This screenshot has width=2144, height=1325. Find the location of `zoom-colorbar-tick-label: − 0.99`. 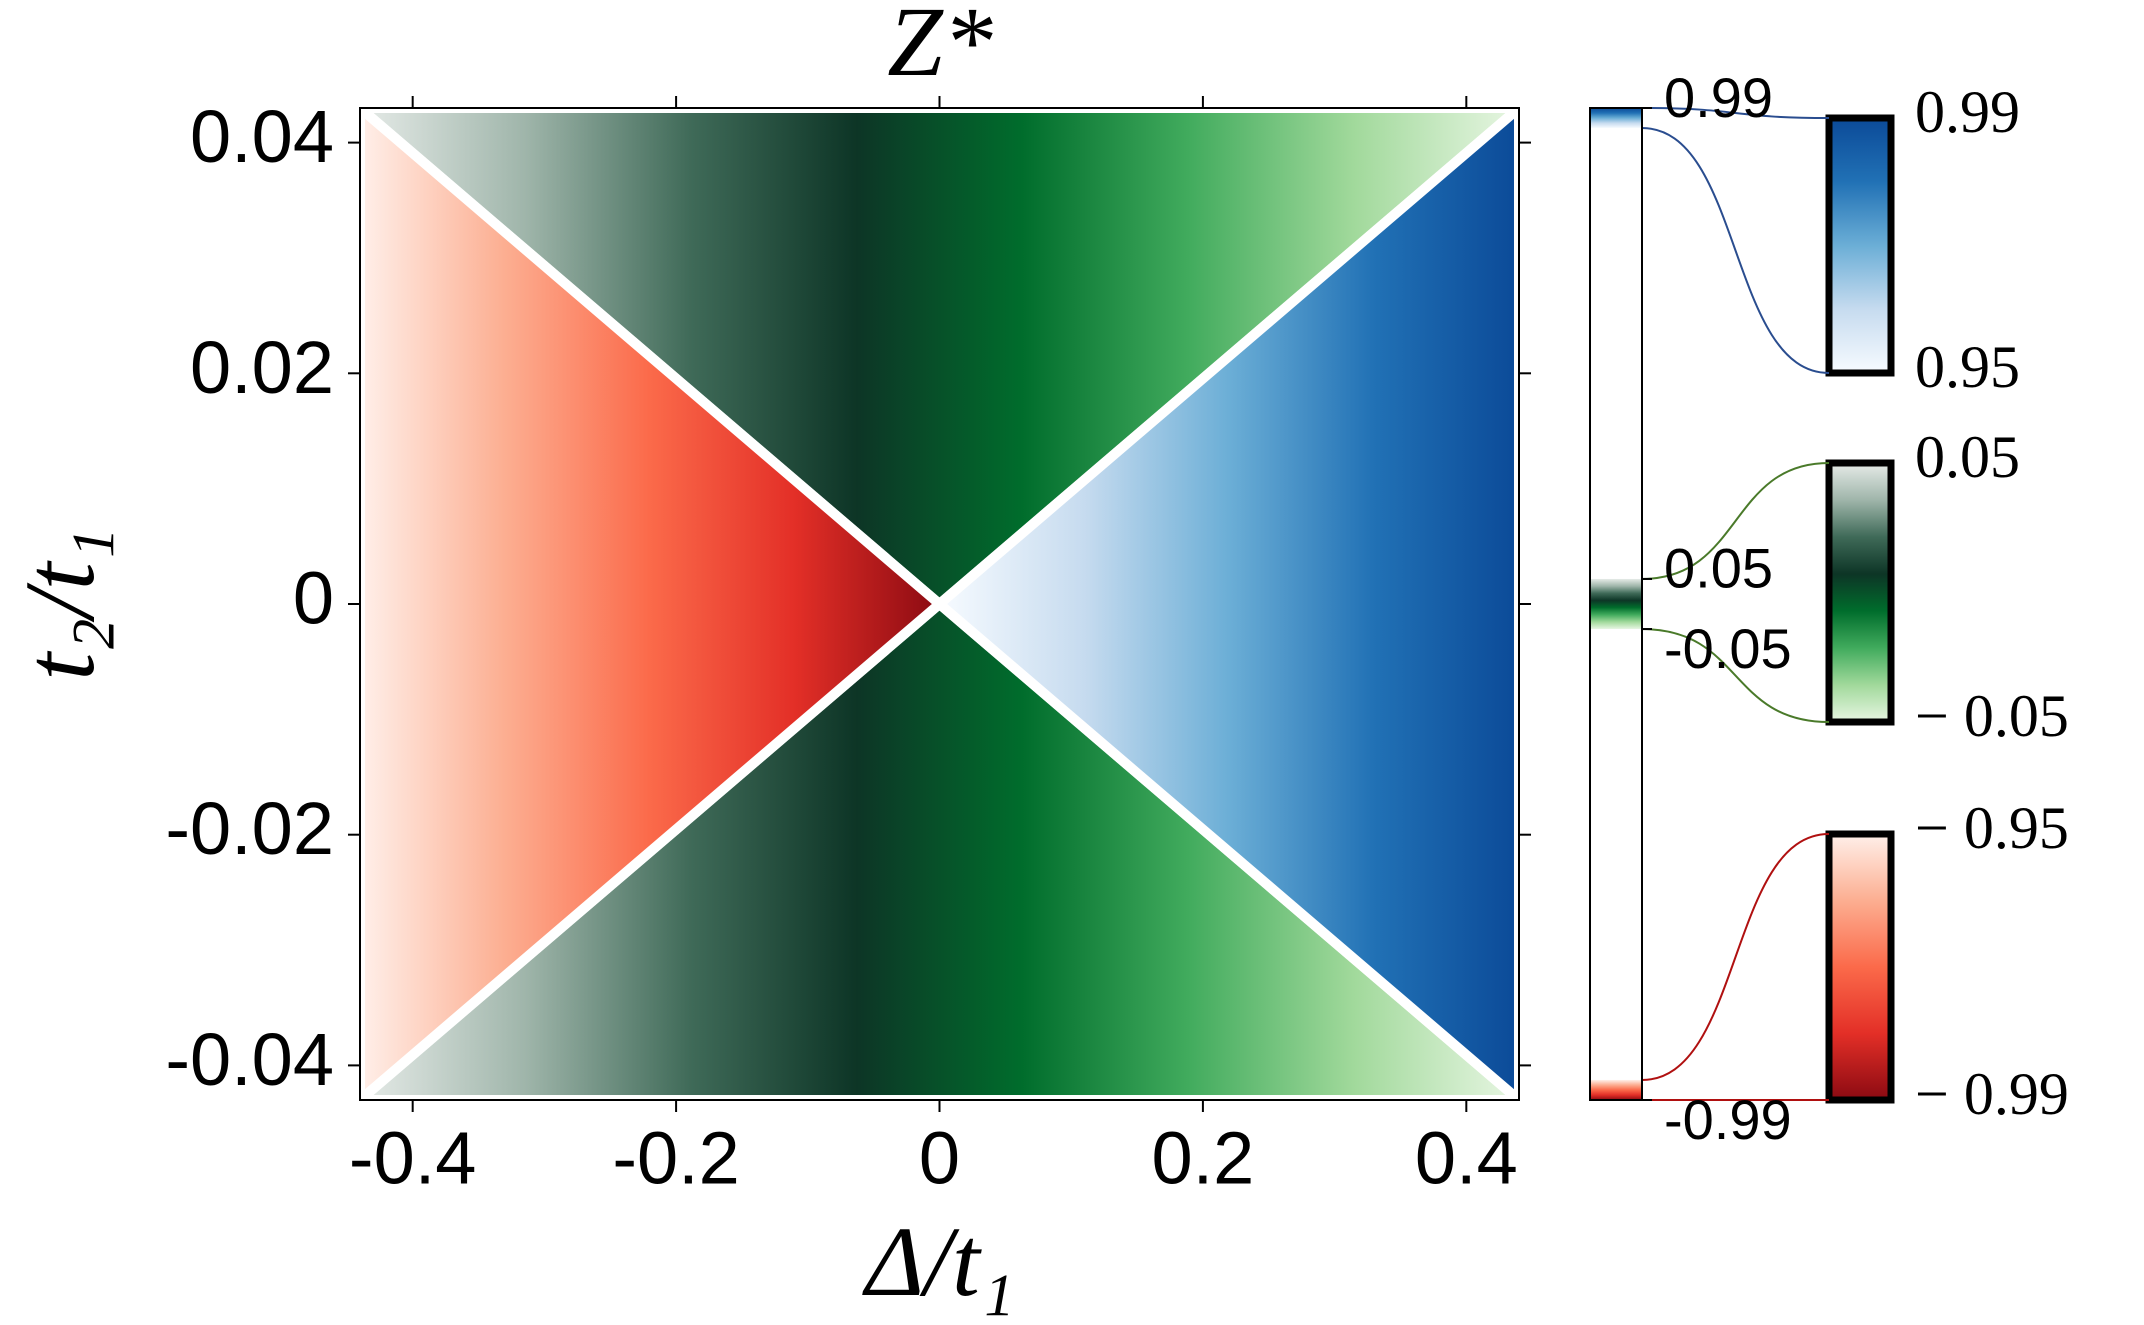

zoom-colorbar-tick-label: − 0.99 is located at coordinates (1992, 1094).